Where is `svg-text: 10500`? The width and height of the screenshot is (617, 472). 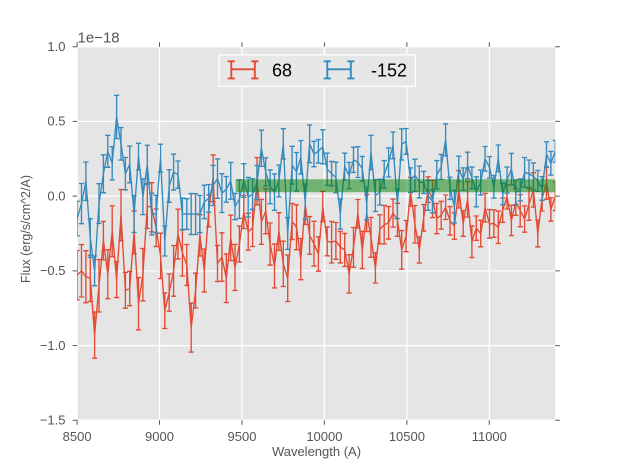 svg-text: 10500 is located at coordinates (407, 436).